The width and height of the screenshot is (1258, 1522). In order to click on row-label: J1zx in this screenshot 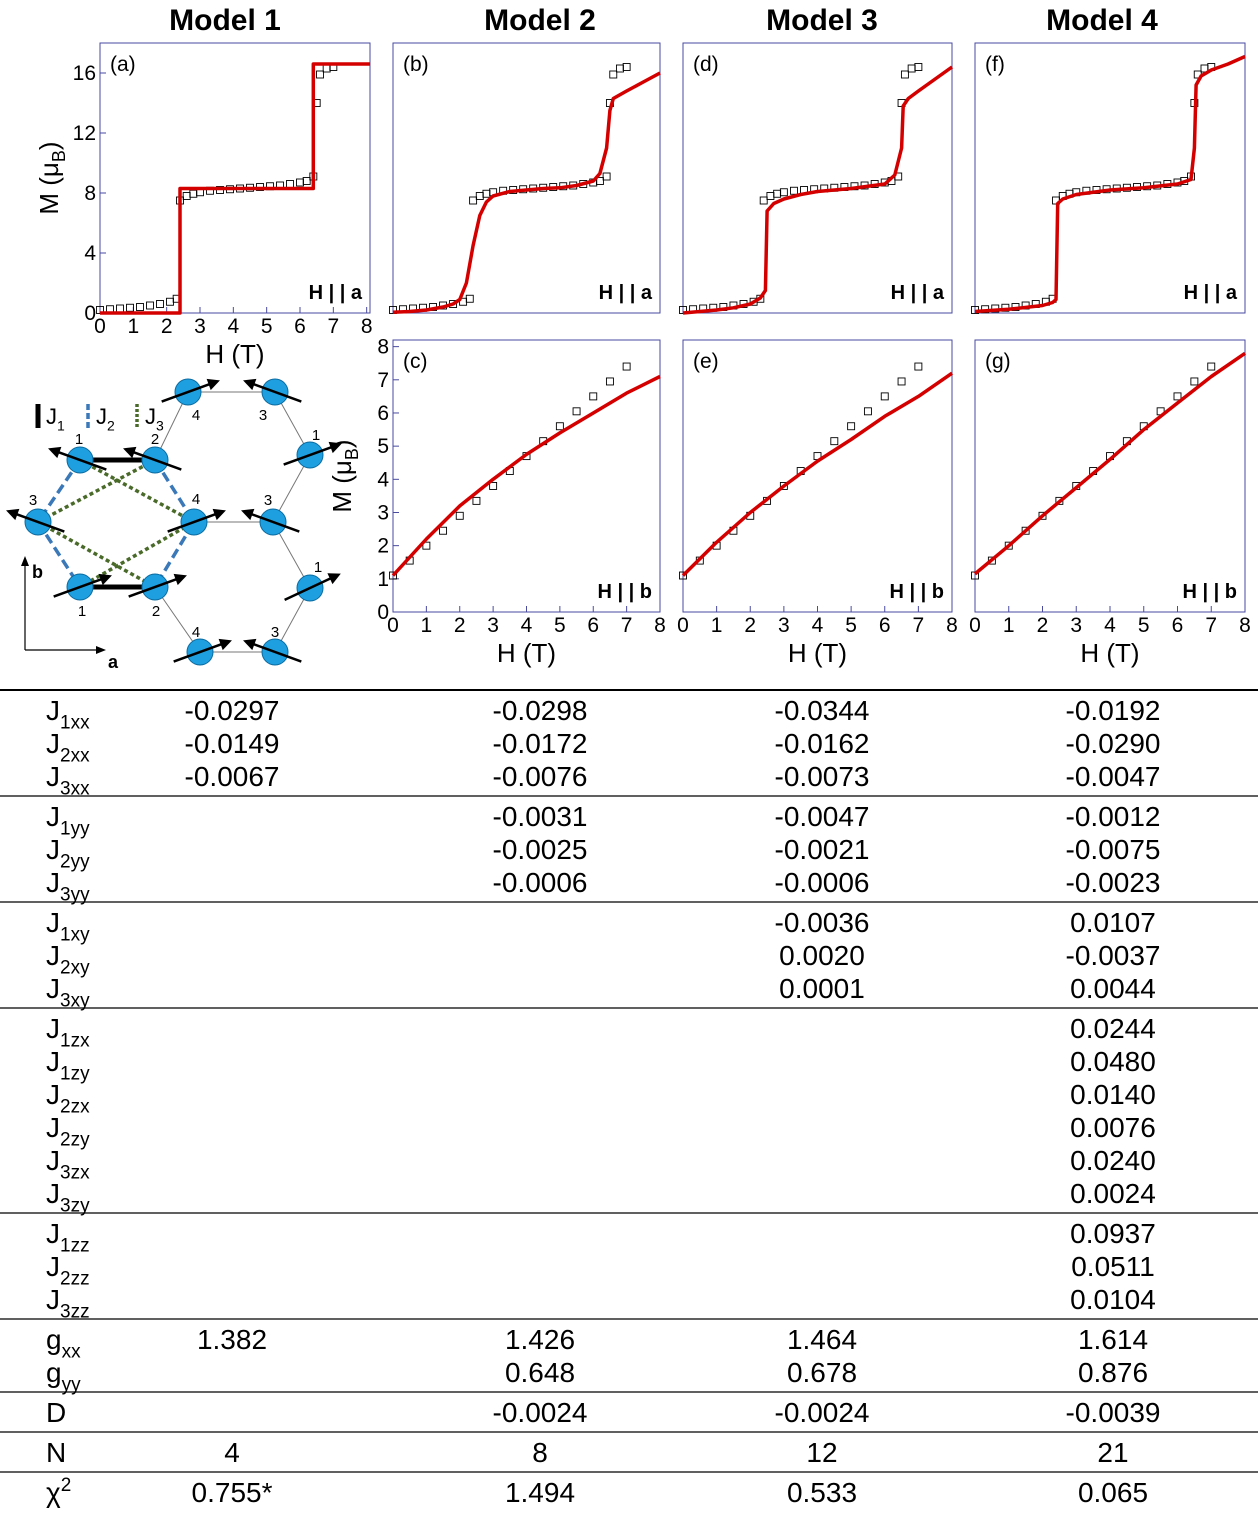, I will do `click(68, 1032)`.